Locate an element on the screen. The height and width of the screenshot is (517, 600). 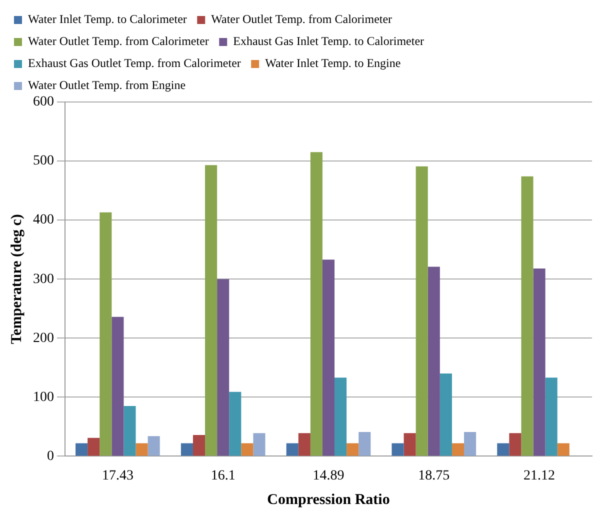
y-tick-label: 100 is located at coordinates (43, 397).